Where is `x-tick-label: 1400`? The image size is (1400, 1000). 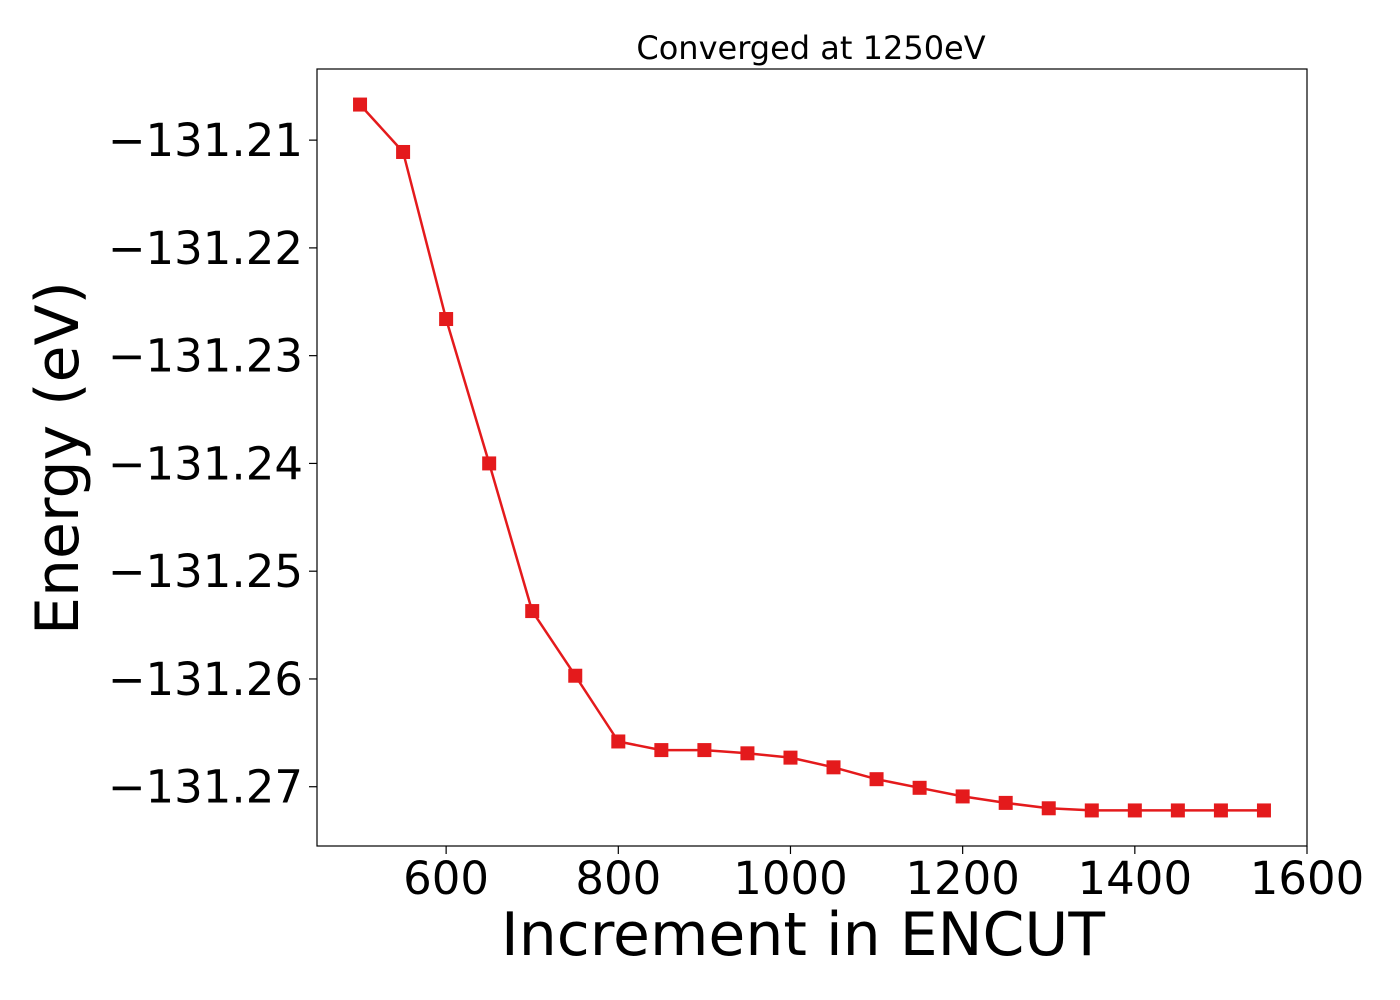 x-tick-label: 1400 is located at coordinates (1135, 878).